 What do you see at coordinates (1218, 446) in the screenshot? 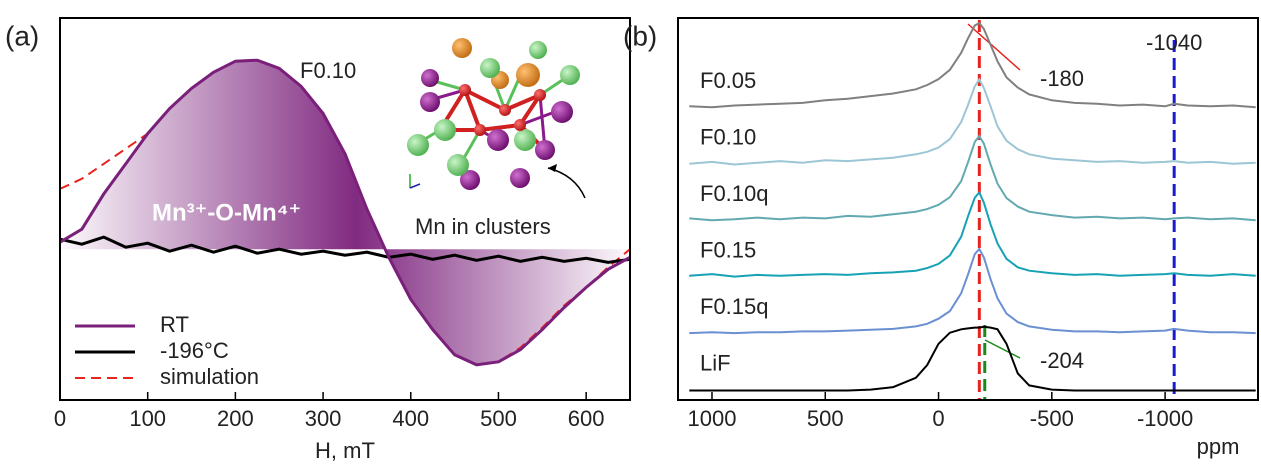
I see `x-axis-label: ppm` at bounding box center [1218, 446].